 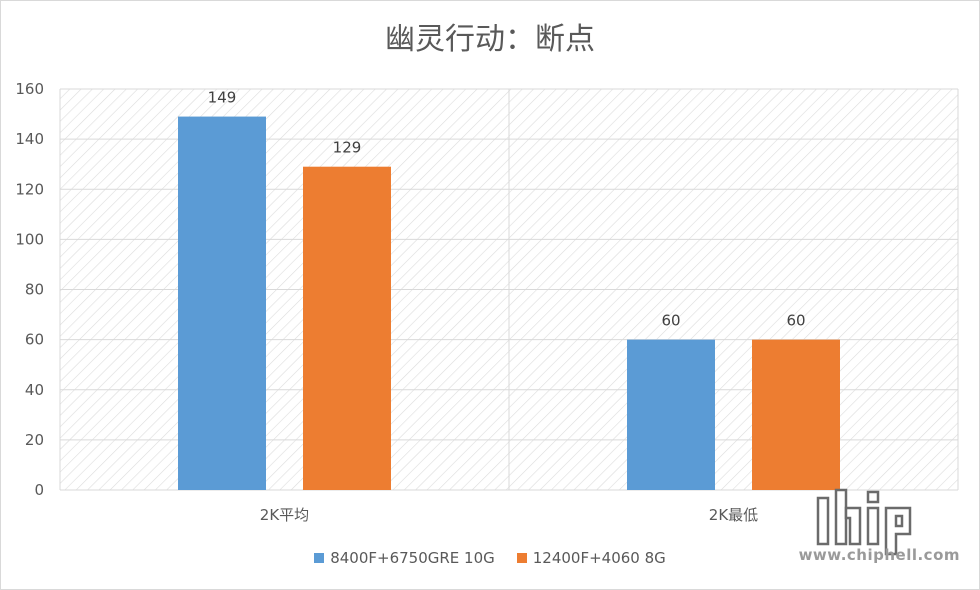 What do you see at coordinates (39, 490) in the screenshot?
I see `y-tick-label: 0` at bounding box center [39, 490].